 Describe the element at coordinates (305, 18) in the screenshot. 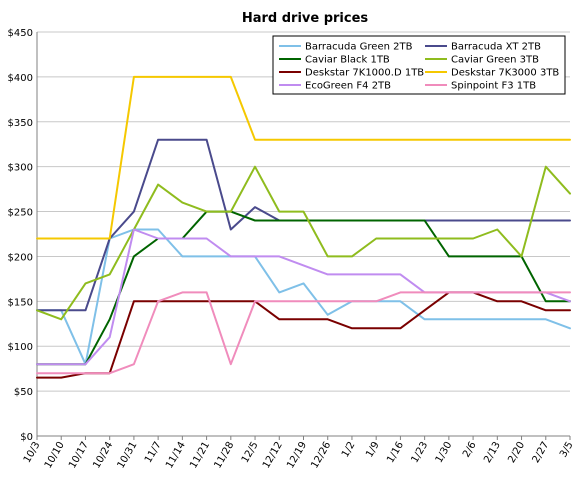

I see `chart-title: Hard drive prices` at that location.